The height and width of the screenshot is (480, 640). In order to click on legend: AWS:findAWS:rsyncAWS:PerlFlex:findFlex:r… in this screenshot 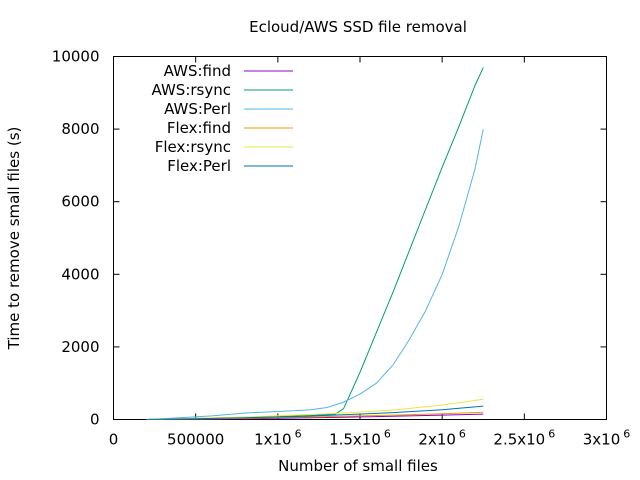, I will do `click(222, 118)`.